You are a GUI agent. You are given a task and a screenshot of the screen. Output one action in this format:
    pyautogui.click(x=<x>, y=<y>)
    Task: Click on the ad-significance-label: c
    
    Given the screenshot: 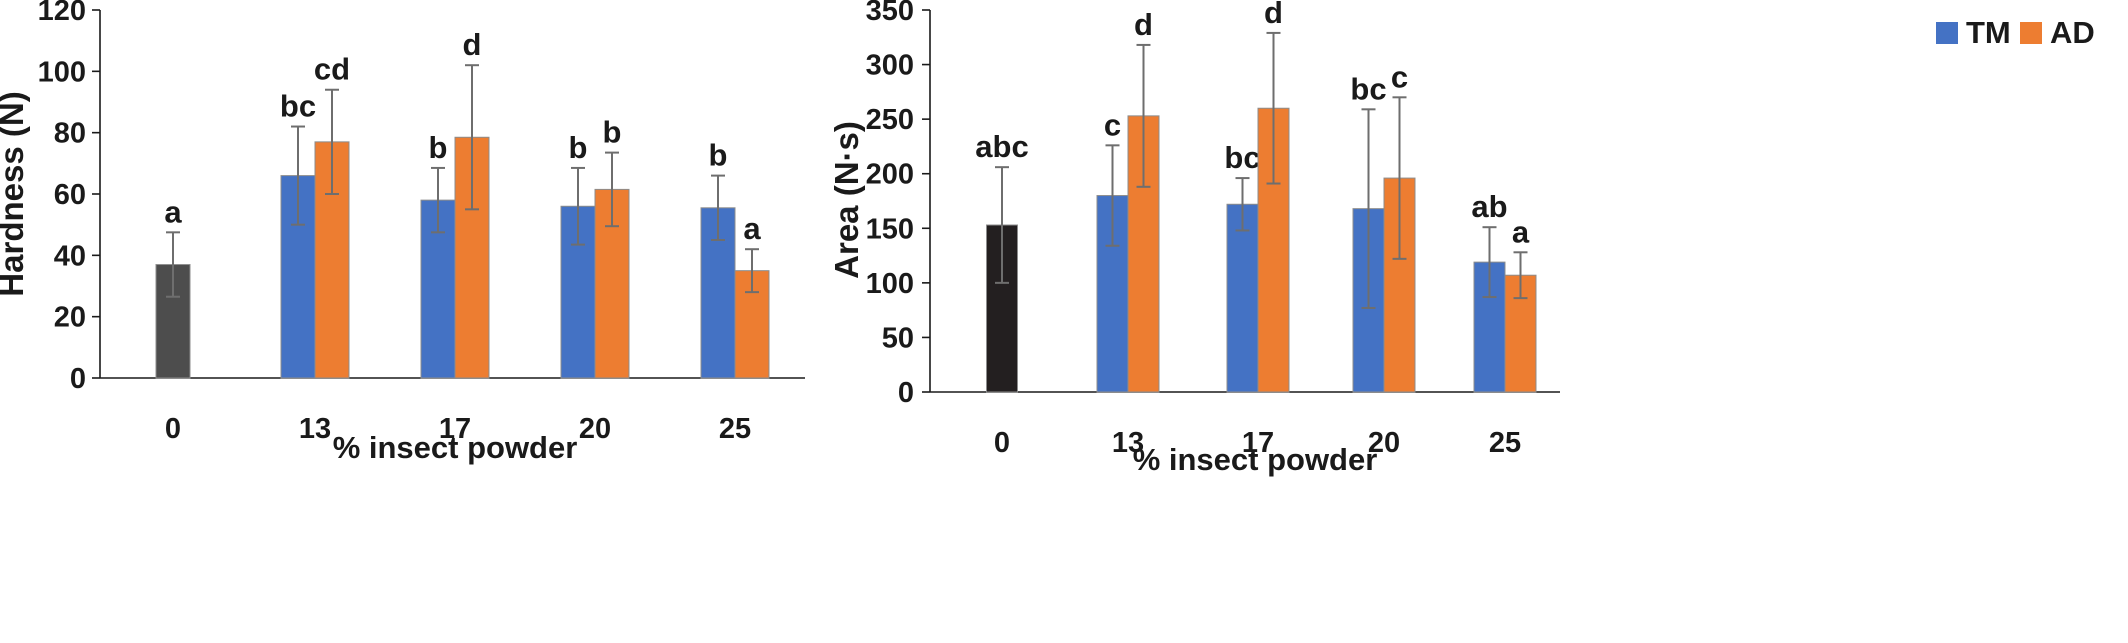 What is the action you would take?
    pyautogui.click(x=1399, y=76)
    